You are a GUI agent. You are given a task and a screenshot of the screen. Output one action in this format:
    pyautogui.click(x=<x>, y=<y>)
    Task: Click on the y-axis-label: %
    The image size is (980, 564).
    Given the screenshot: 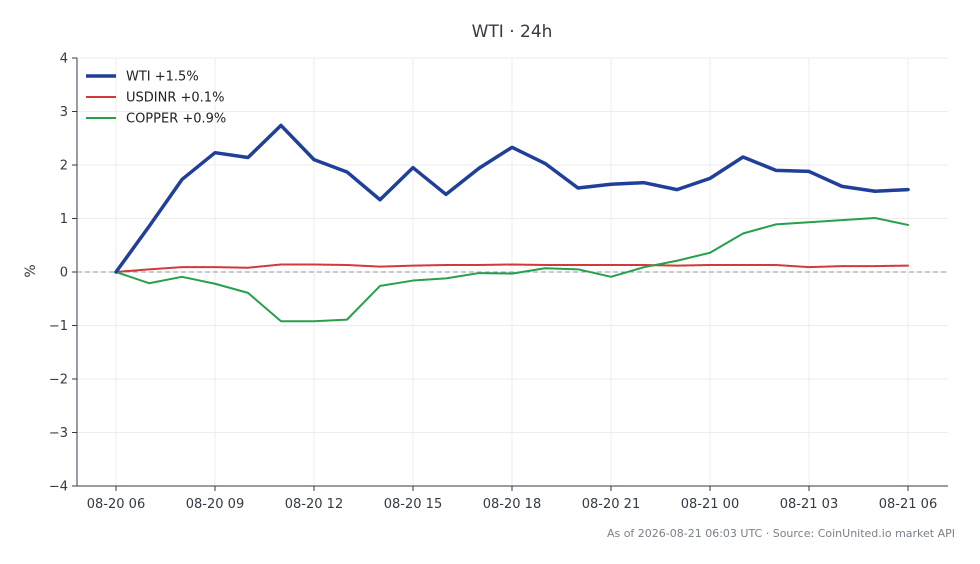 What is the action you would take?
    pyautogui.click(x=31, y=270)
    